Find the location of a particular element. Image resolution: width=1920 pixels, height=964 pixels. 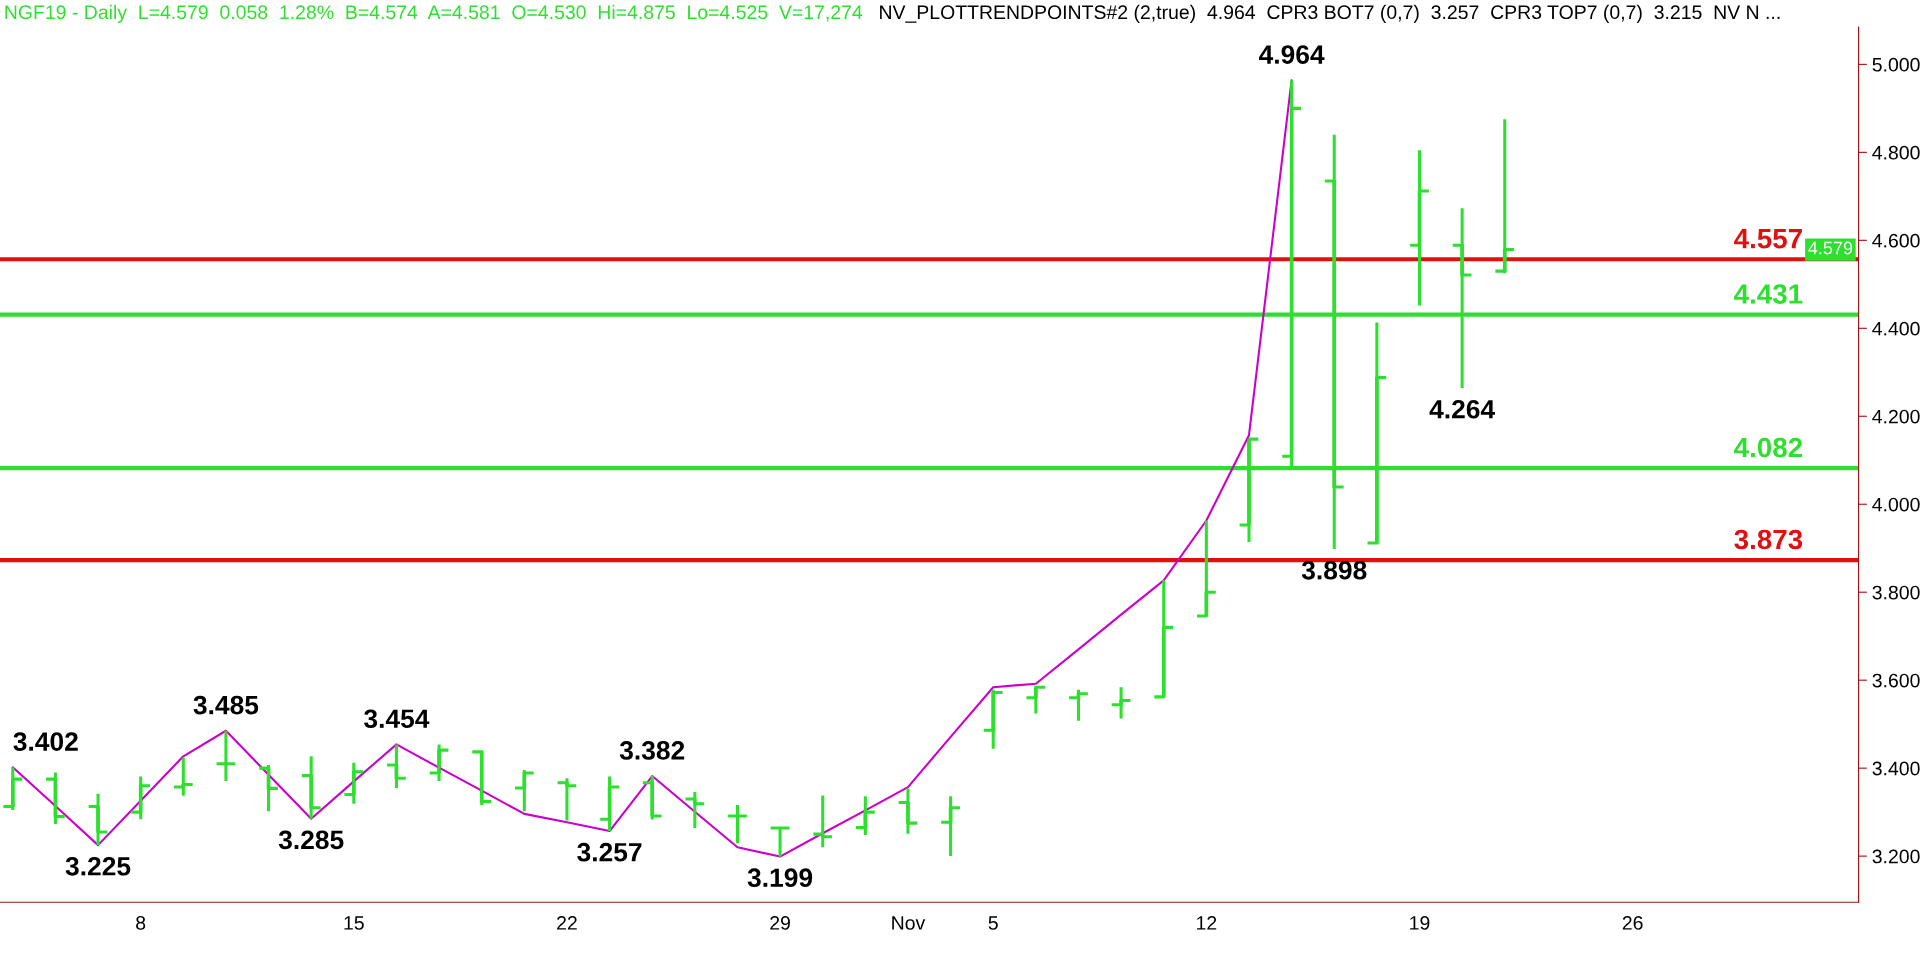

y-tick-label: 4.400 is located at coordinates (1896, 328).